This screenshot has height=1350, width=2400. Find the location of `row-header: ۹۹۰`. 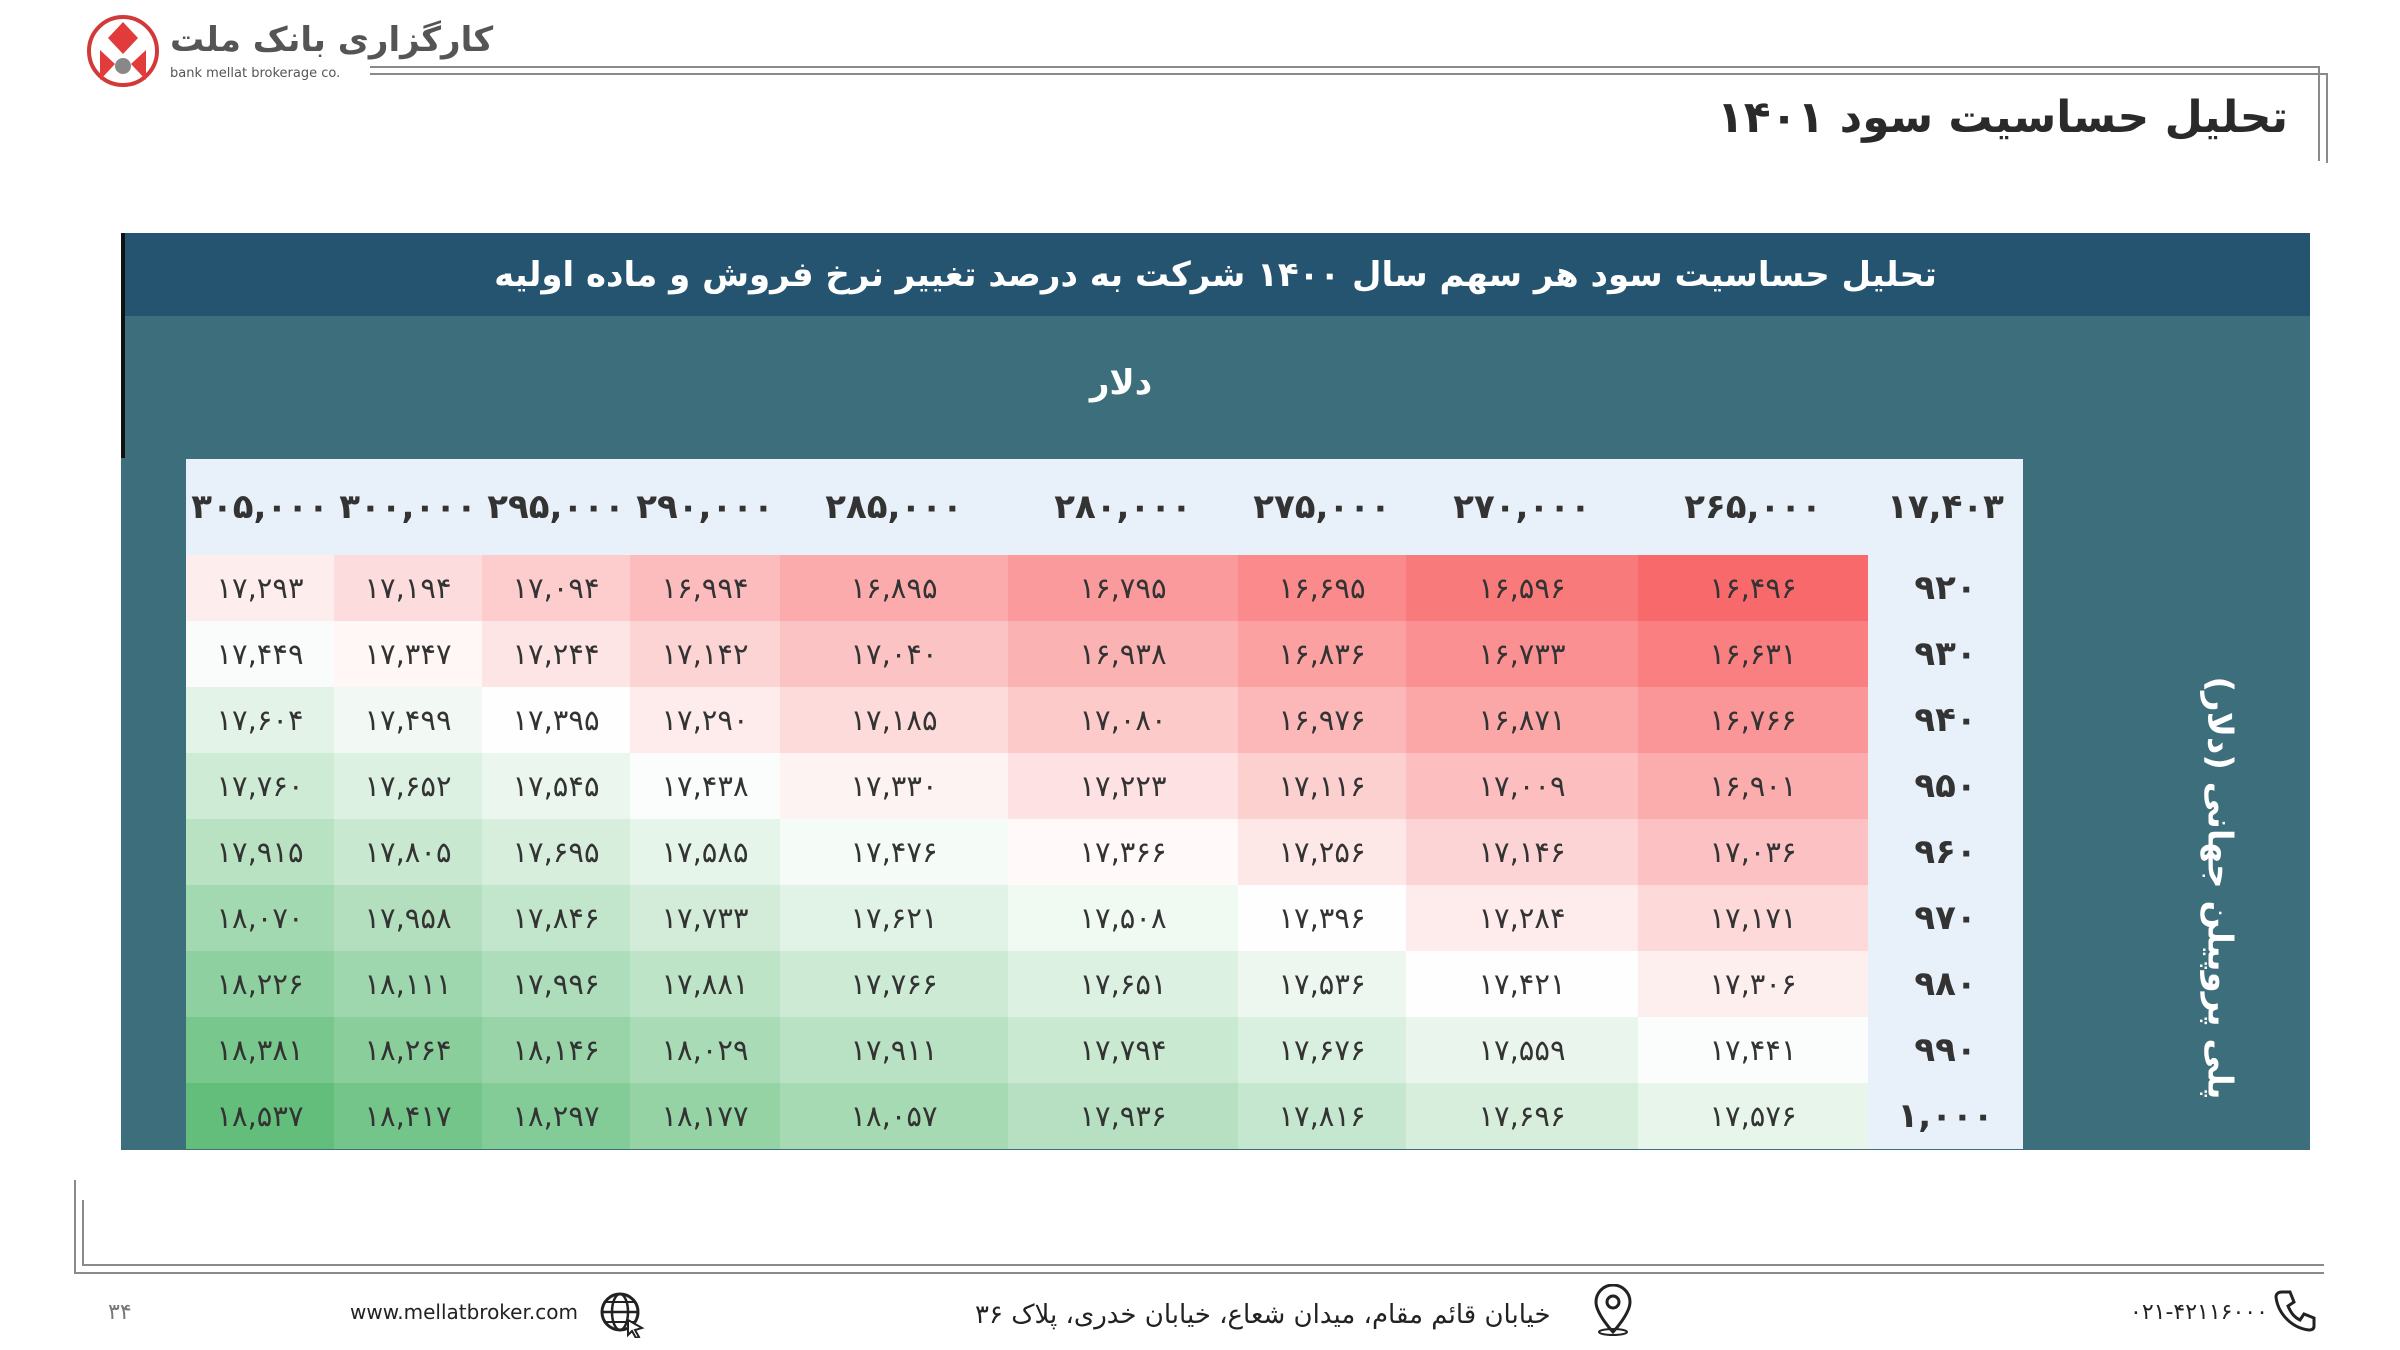

row-header: ۹۹۰ is located at coordinates (1945, 1050).